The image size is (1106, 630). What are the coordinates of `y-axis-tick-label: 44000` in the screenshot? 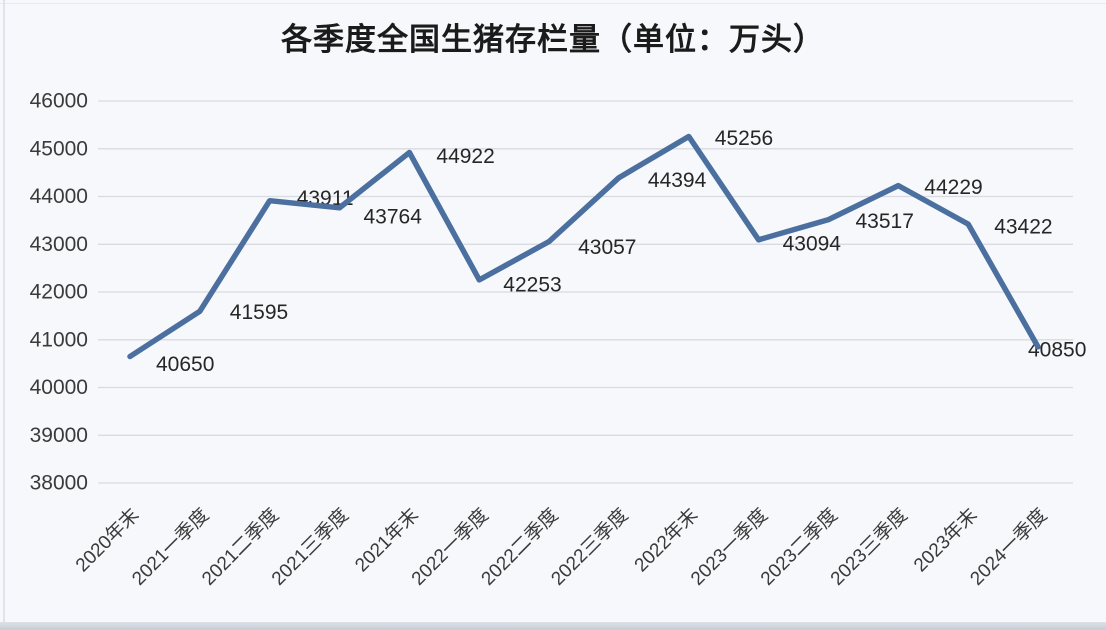 It's located at (59, 196).